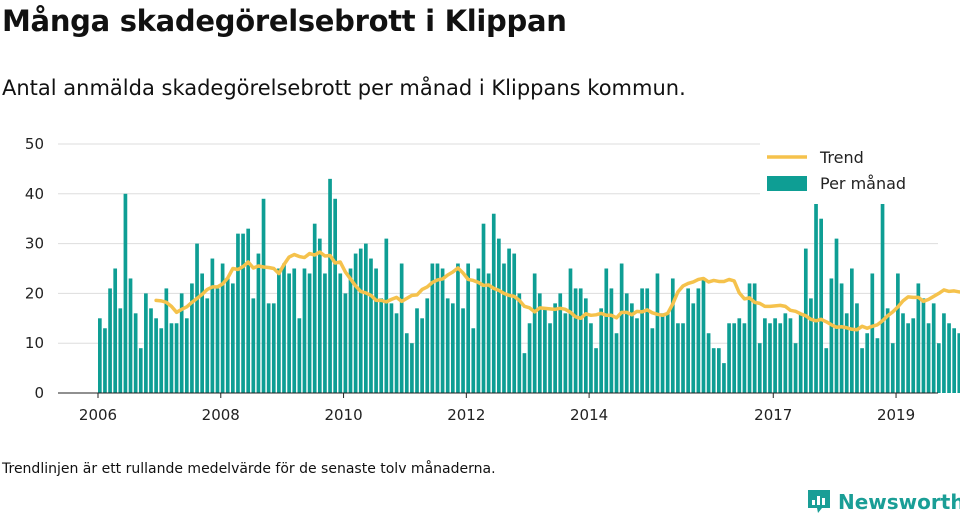  What do you see at coordinates (34, 194) in the screenshot?
I see `y-tick-label: 40` at bounding box center [34, 194].